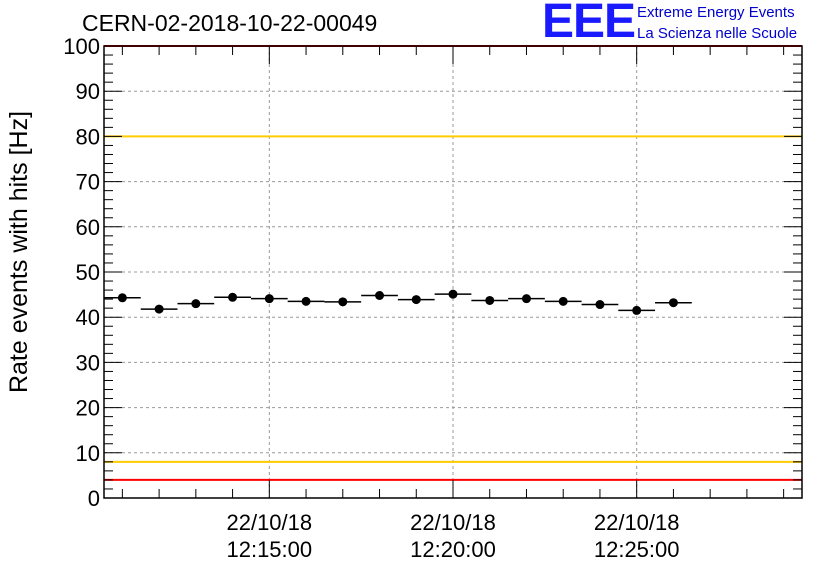 This screenshot has height=572, width=836. I want to click on x-tick-time: 12:25:00, so click(637, 549).